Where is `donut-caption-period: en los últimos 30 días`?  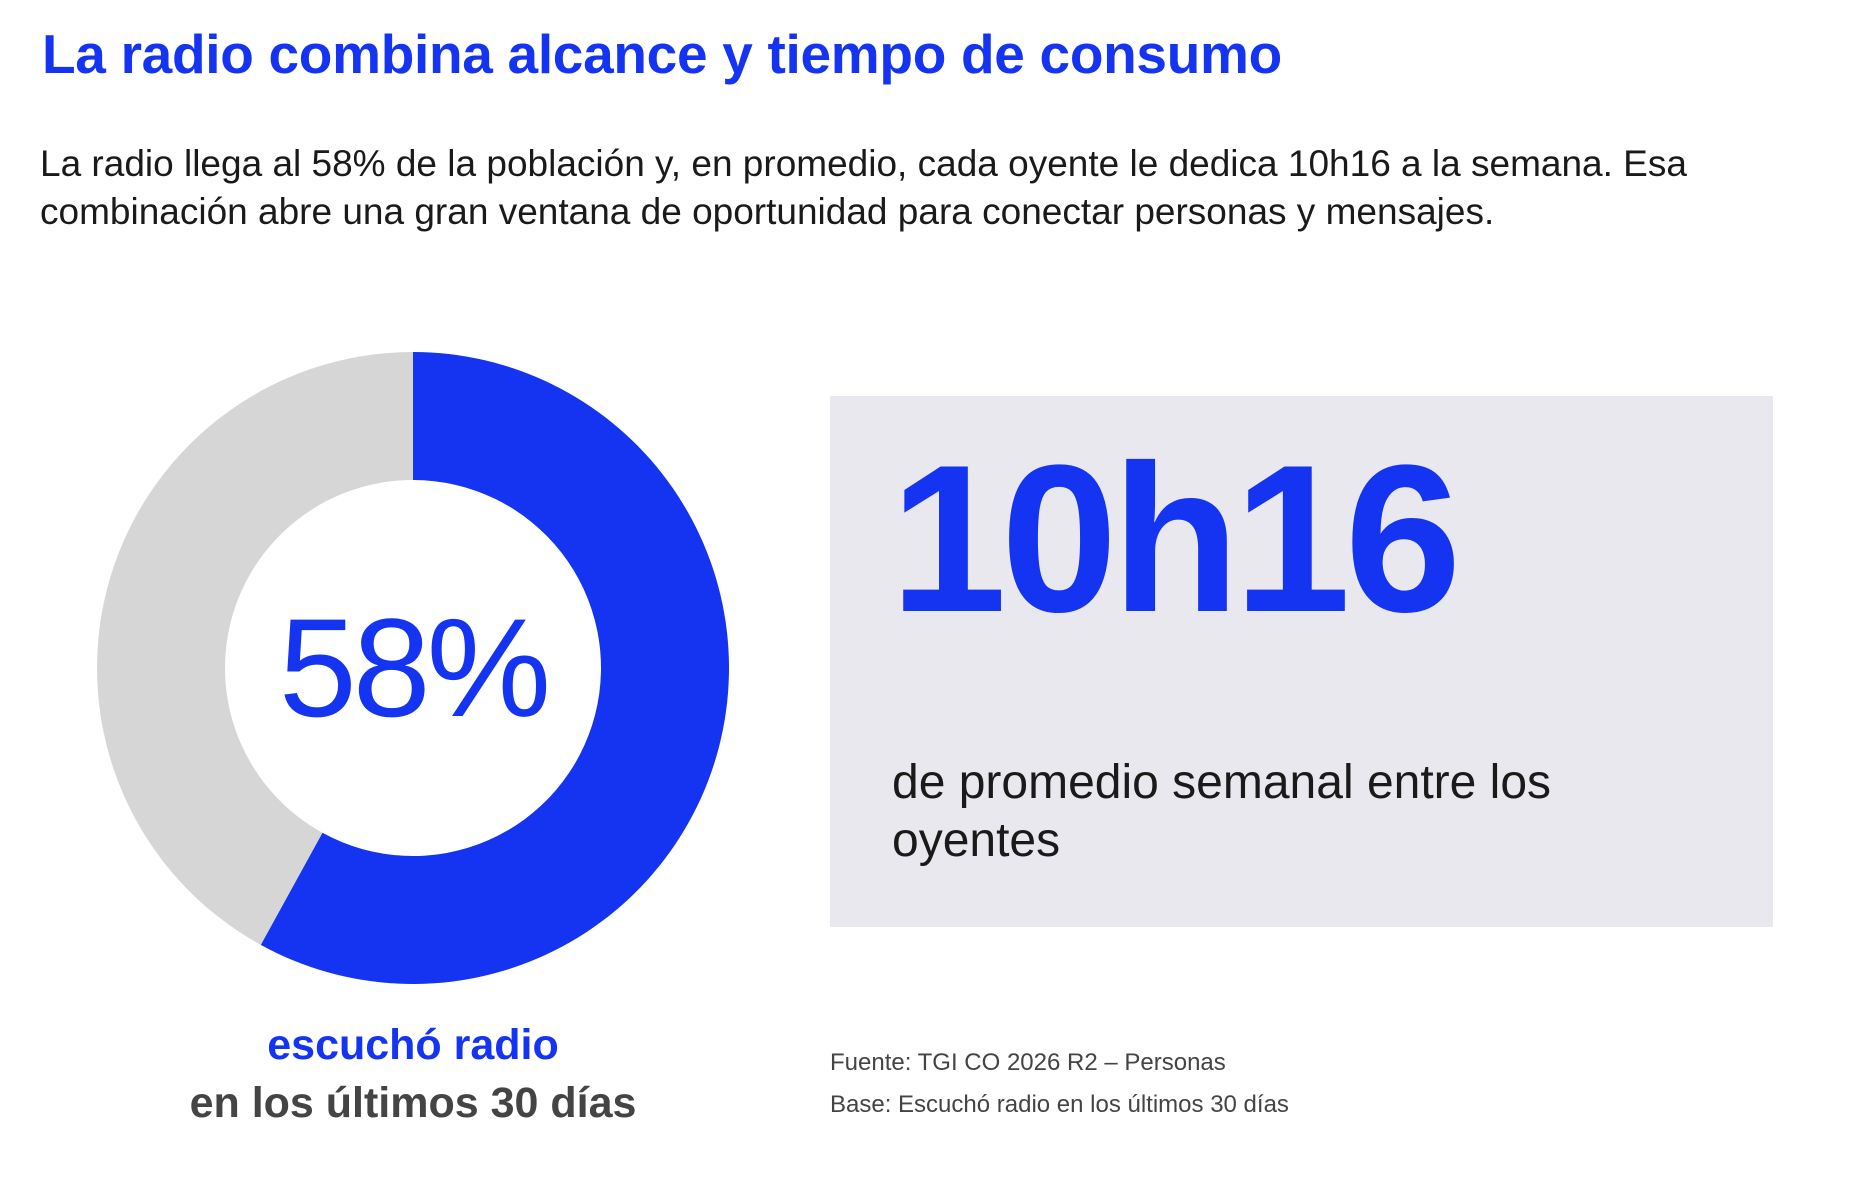
donut-caption-period: en los últimos 30 días is located at coordinates (413, 1103).